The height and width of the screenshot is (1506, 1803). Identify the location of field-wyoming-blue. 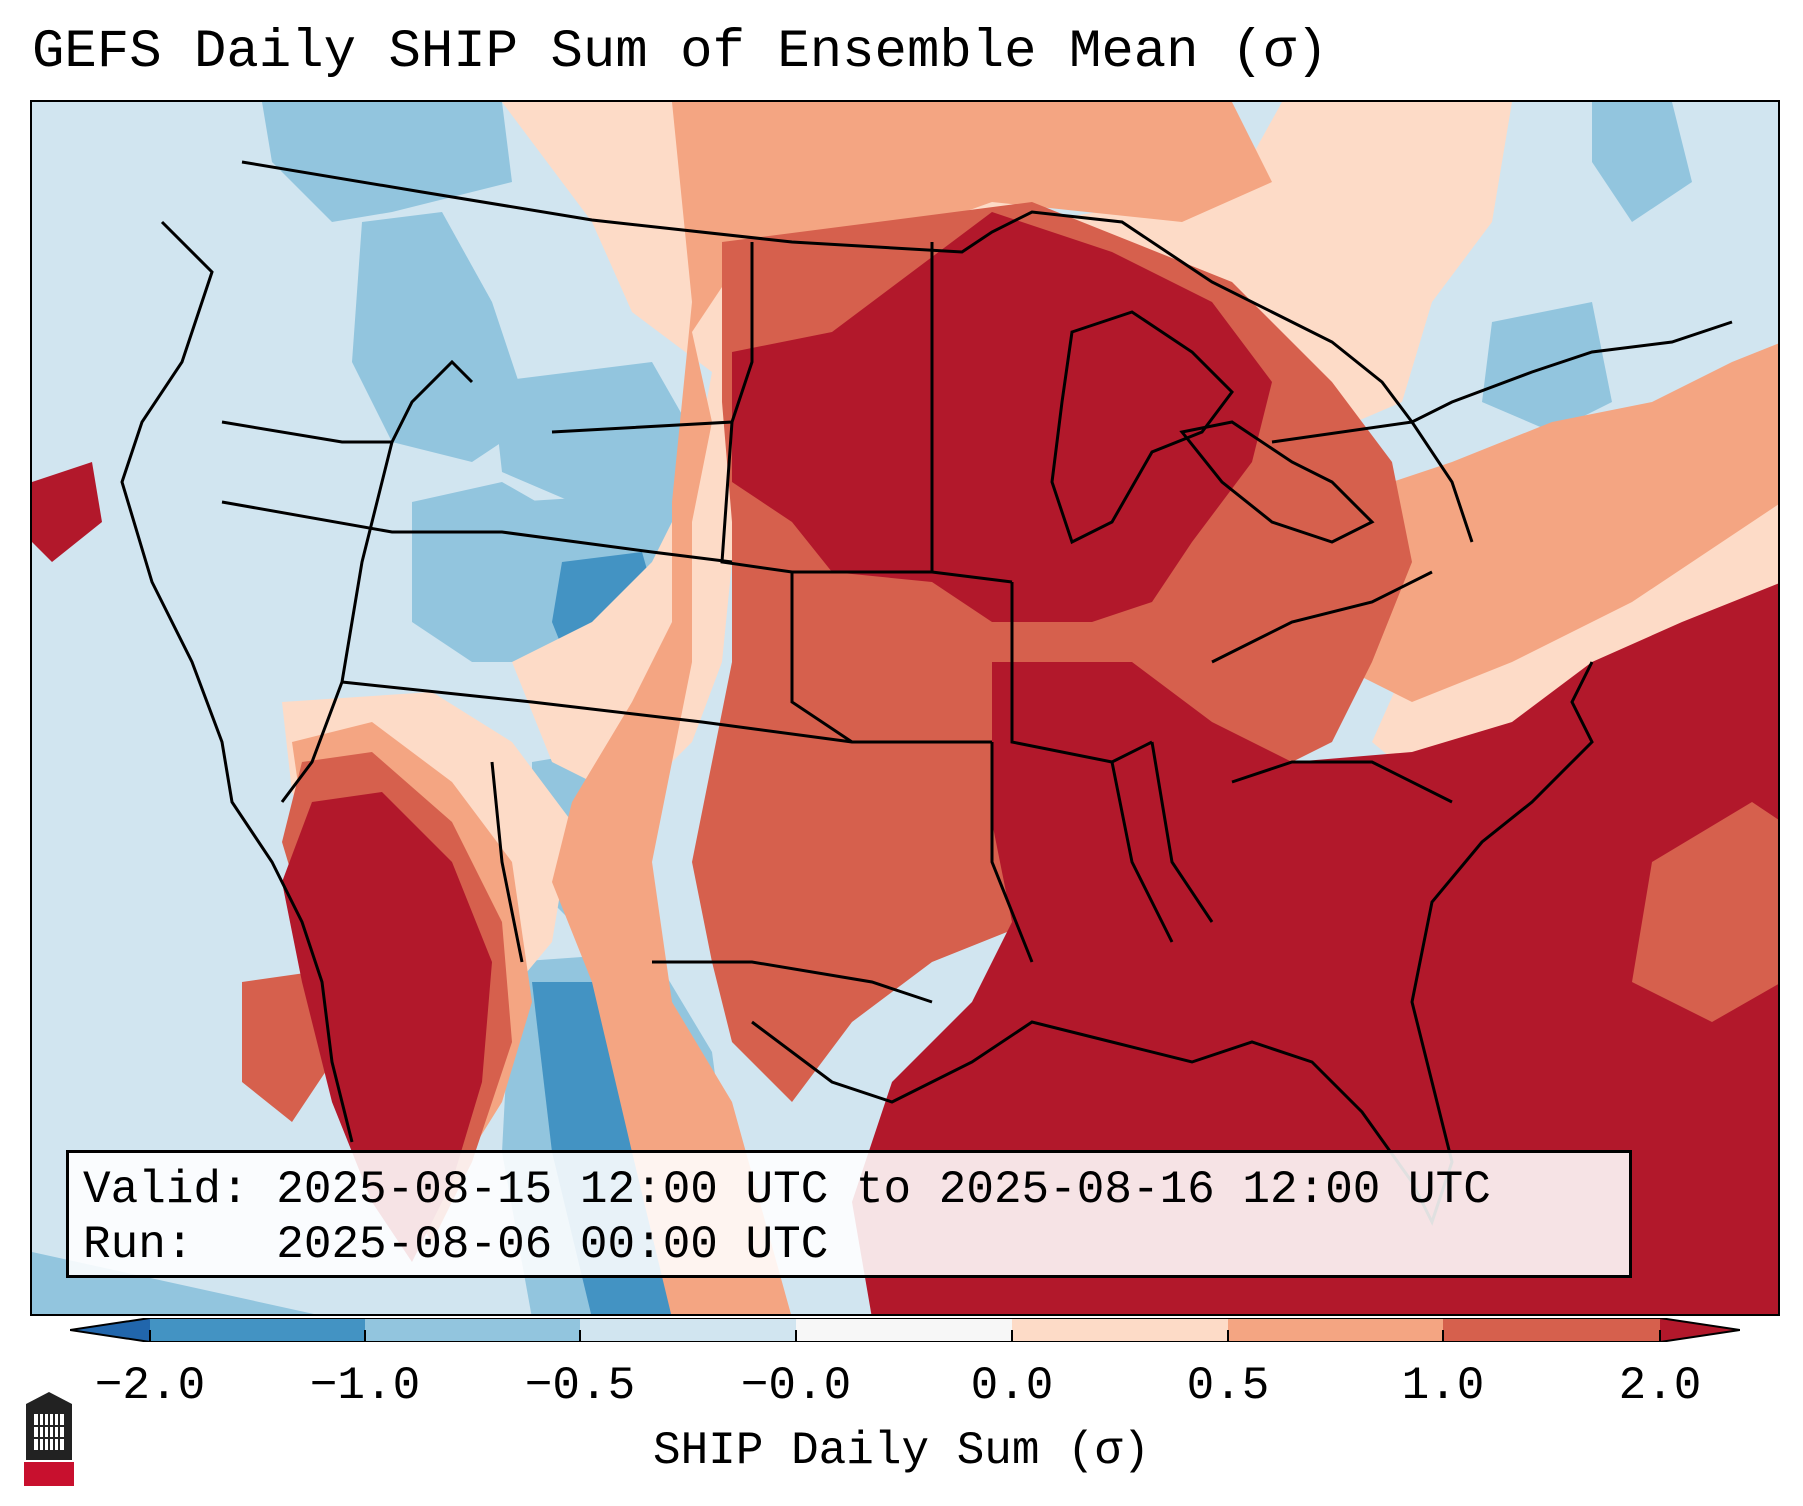
(592, 432).